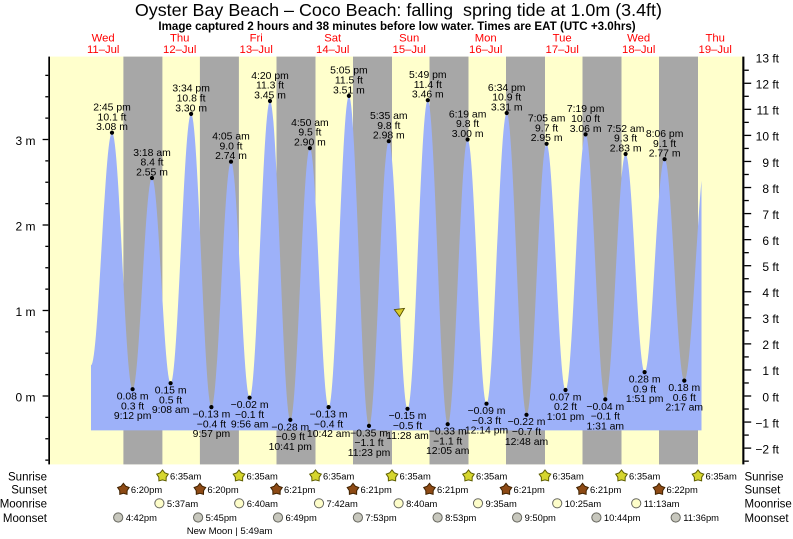 This screenshot has width=793, height=539. What do you see at coordinates (141, 517) in the screenshot?
I see `svg-text: 4:42pm` at bounding box center [141, 517].